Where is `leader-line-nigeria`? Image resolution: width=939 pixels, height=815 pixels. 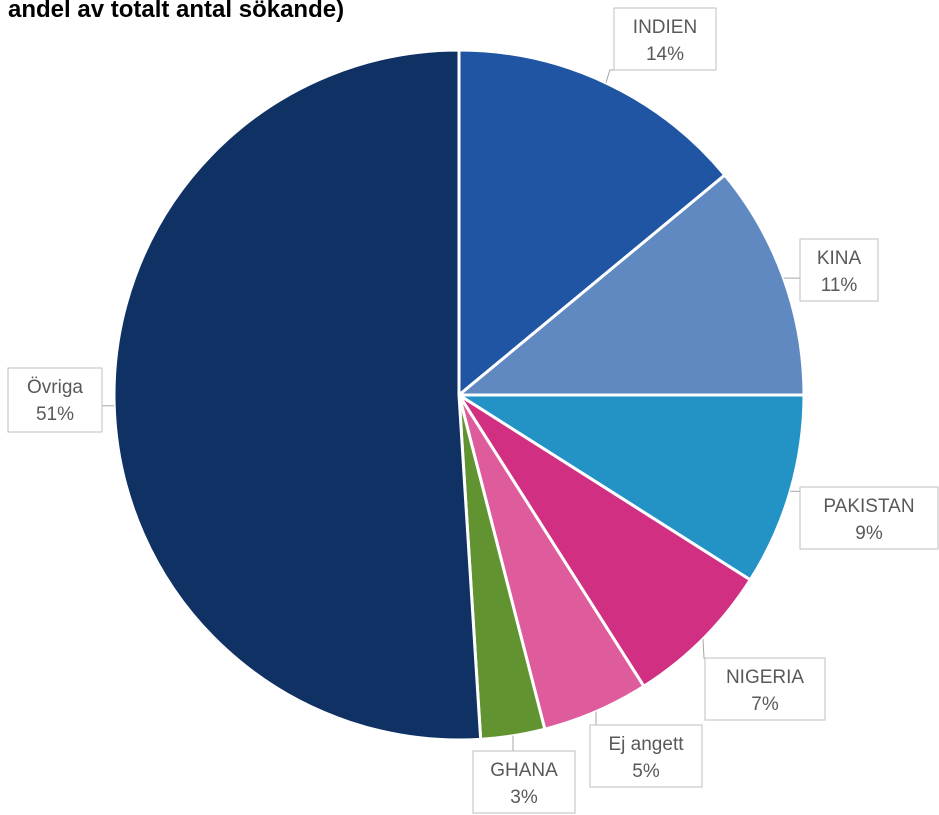 leader-line-nigeria is located at coordinates (703, 648).